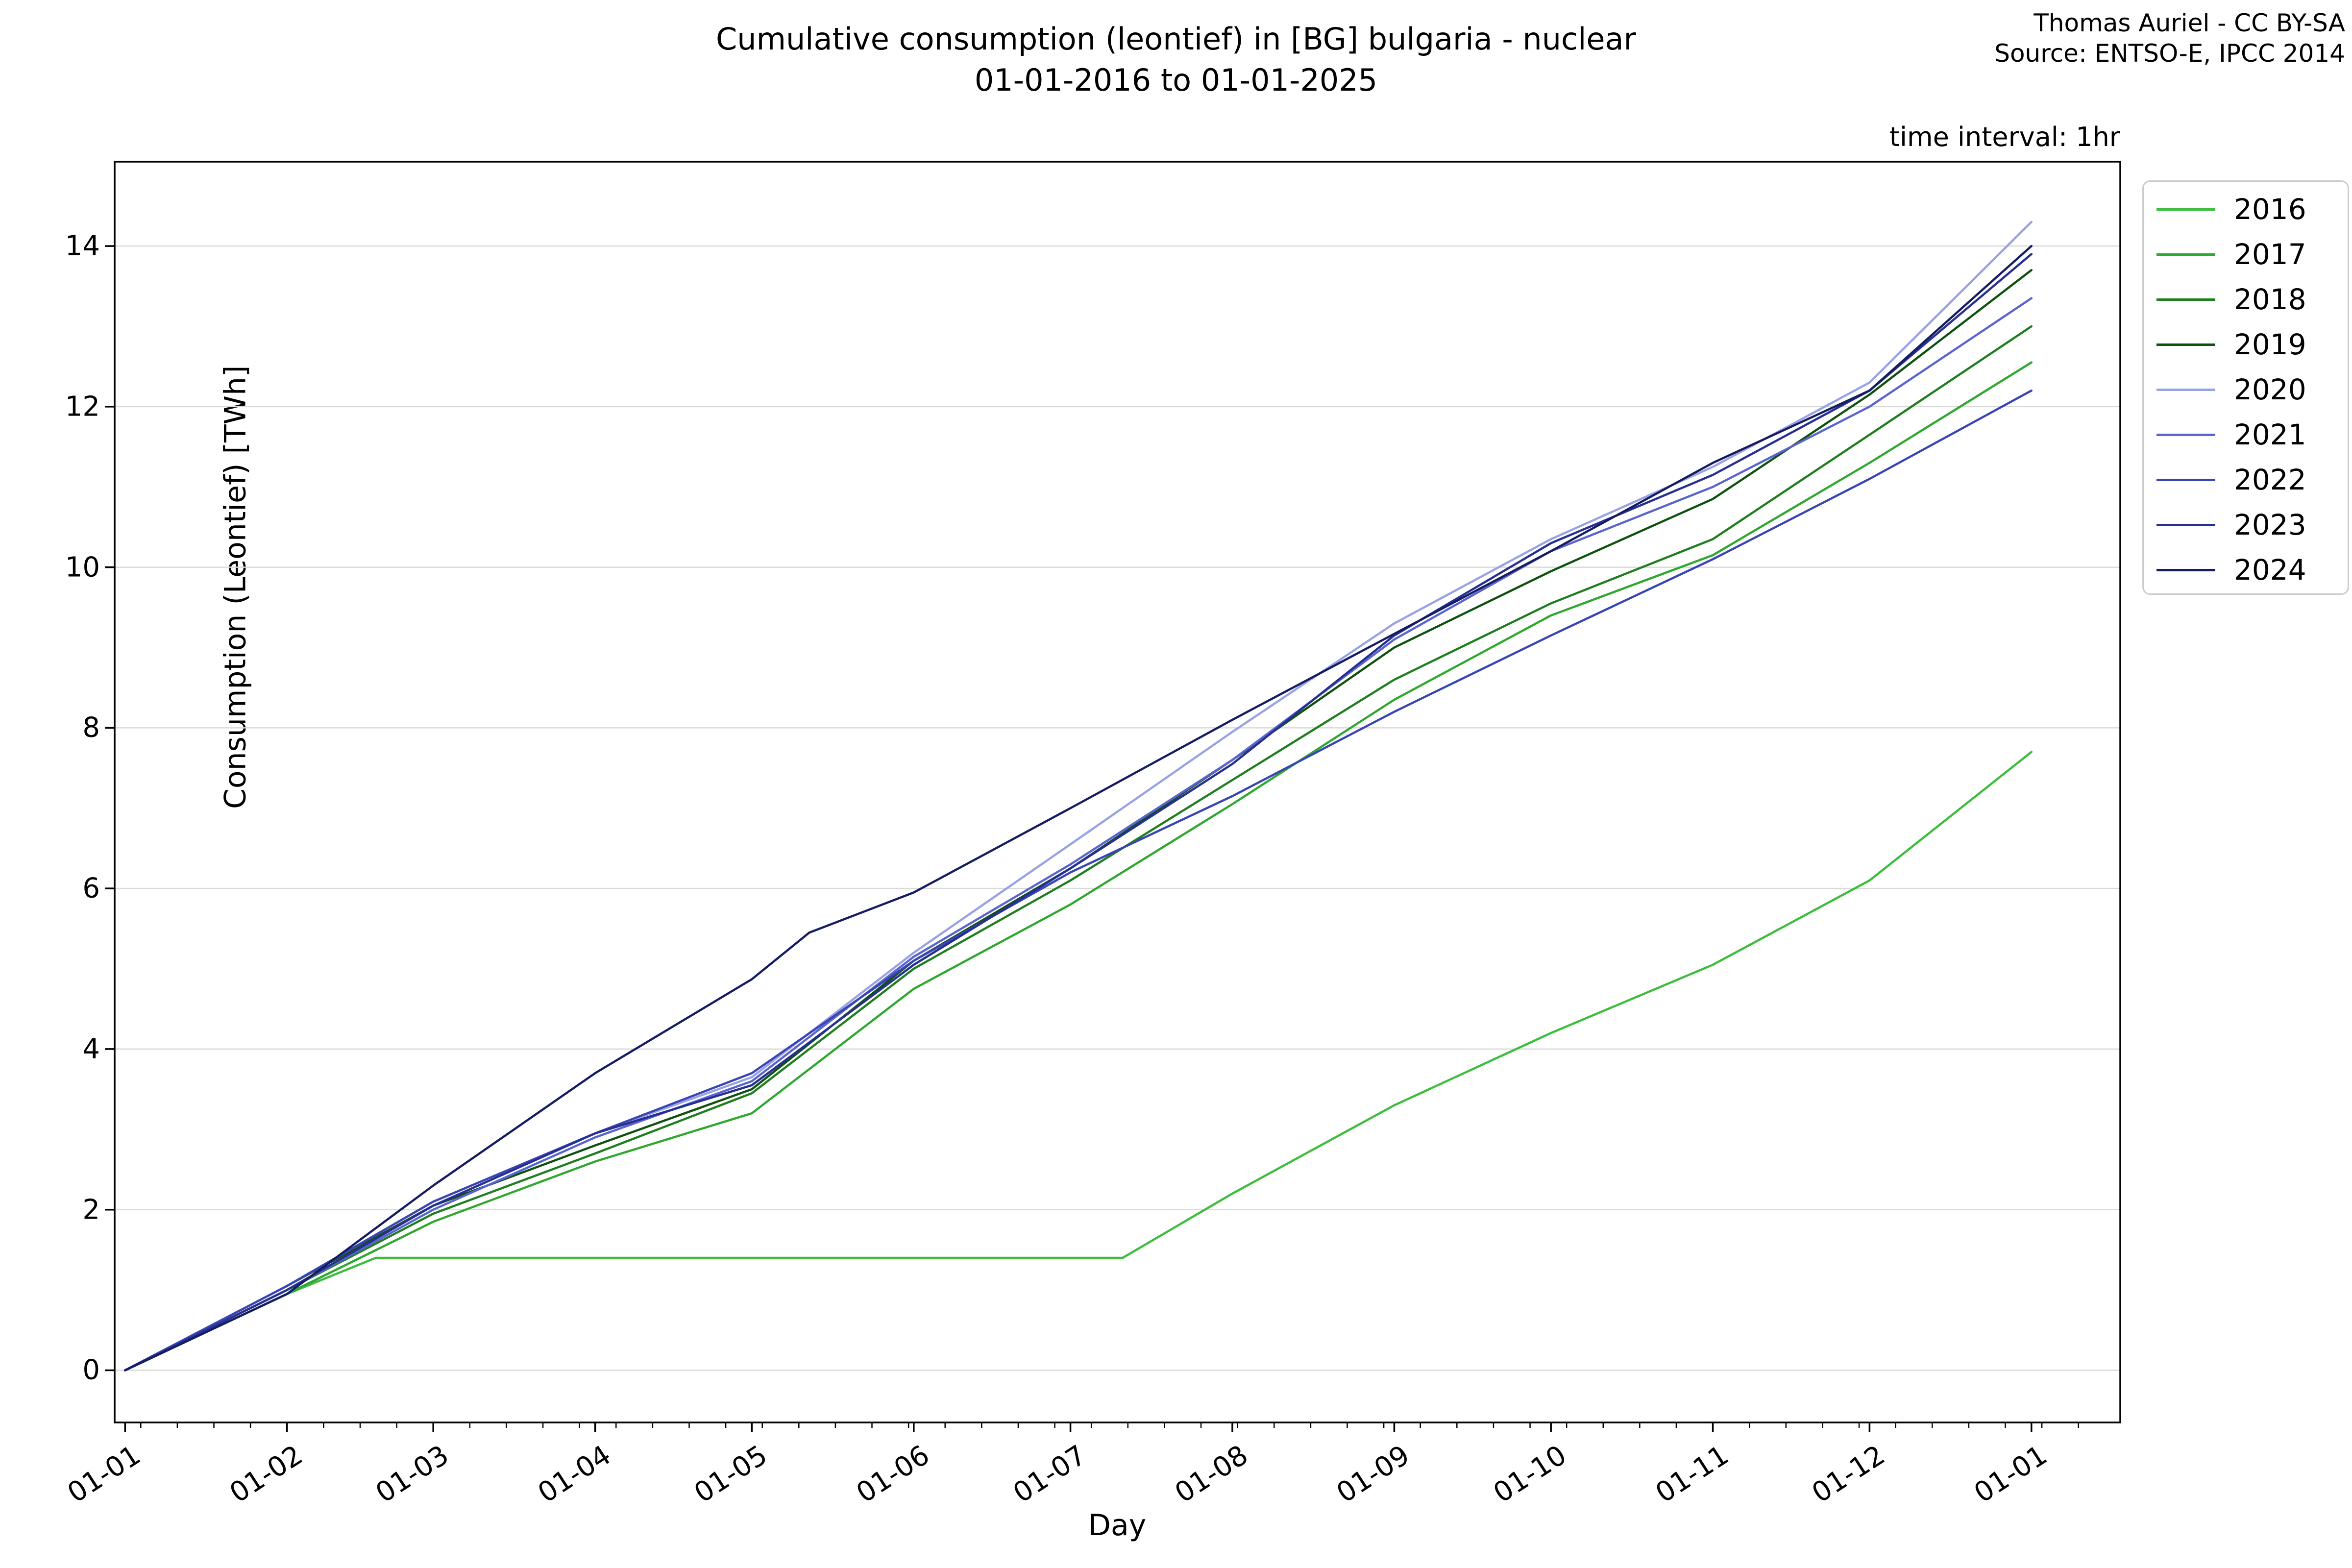  I want to click on legend-label-2016: 2016, so click(2270, 209).